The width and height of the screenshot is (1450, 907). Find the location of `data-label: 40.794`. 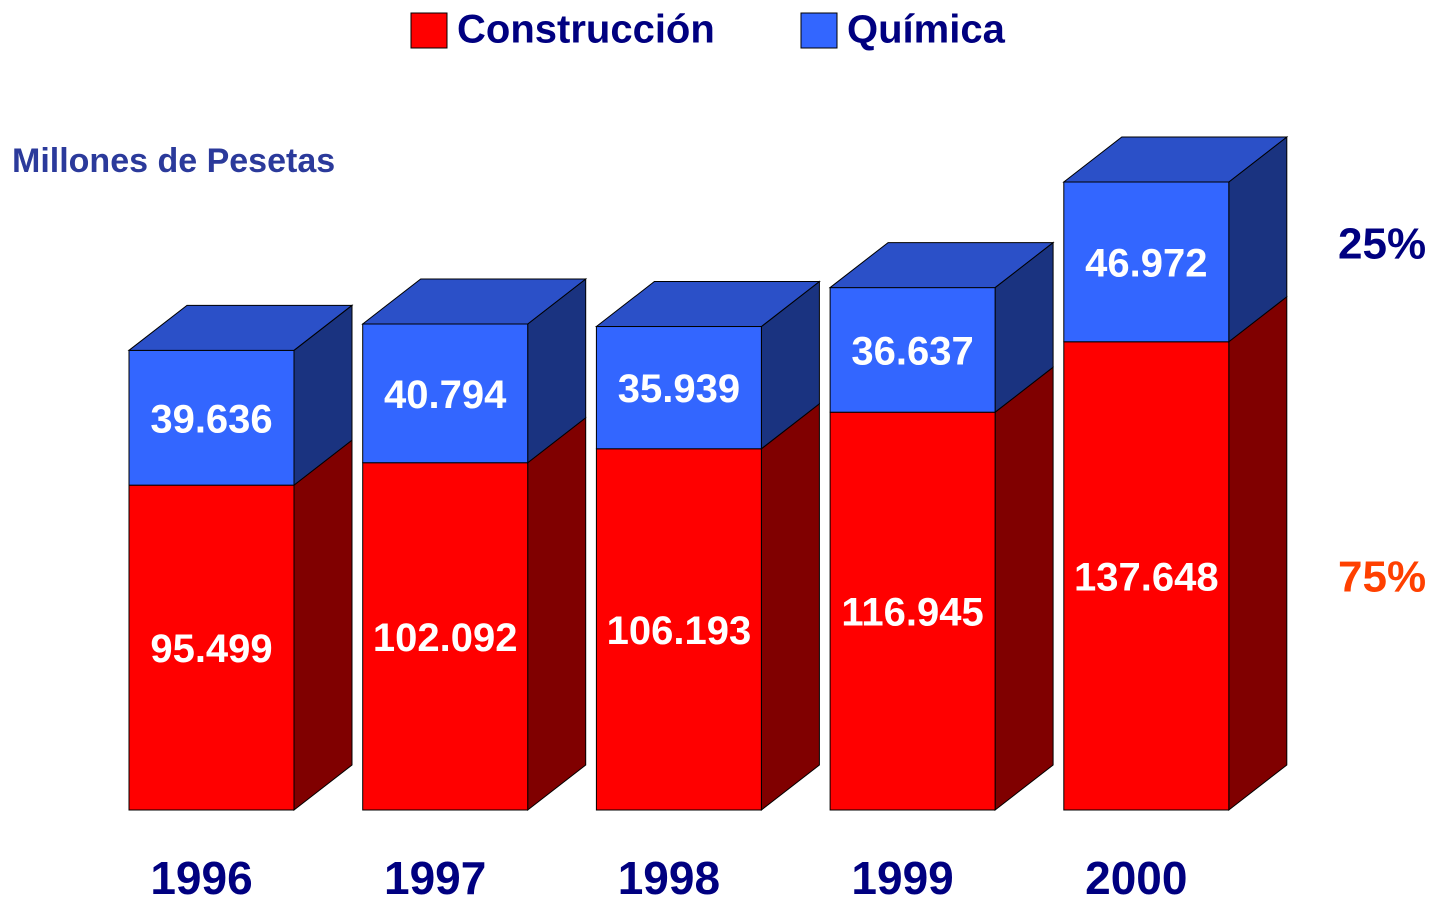

data-label: 40.794 is located at coordinates (445, 395).